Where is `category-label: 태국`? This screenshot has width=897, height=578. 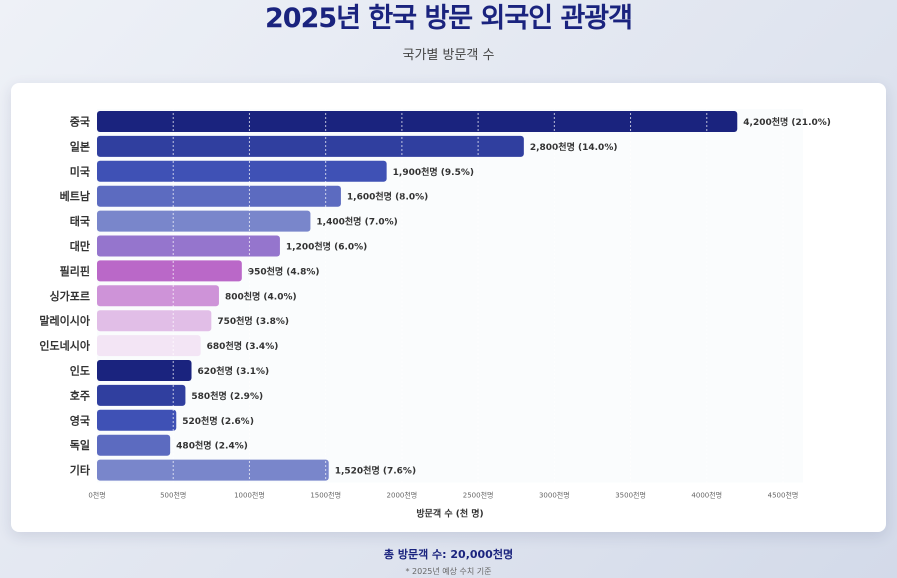
category-label: 태국 is located at coordinates (80, 221).